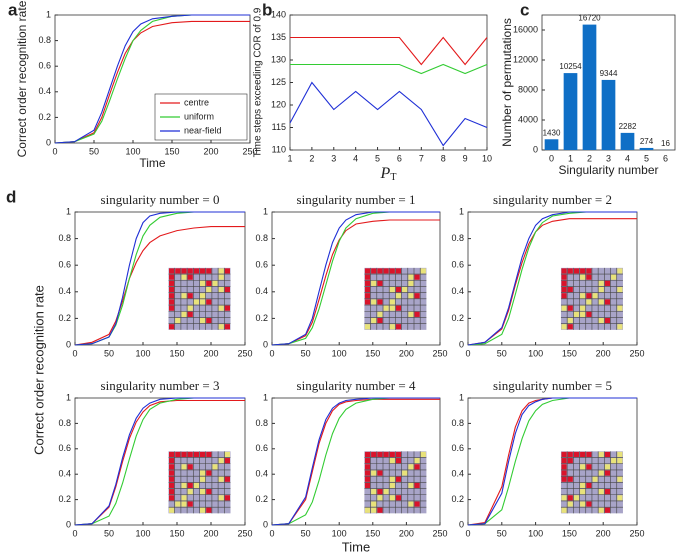  I want to click on chart-title: singularity number = 0, so click(160, 199).